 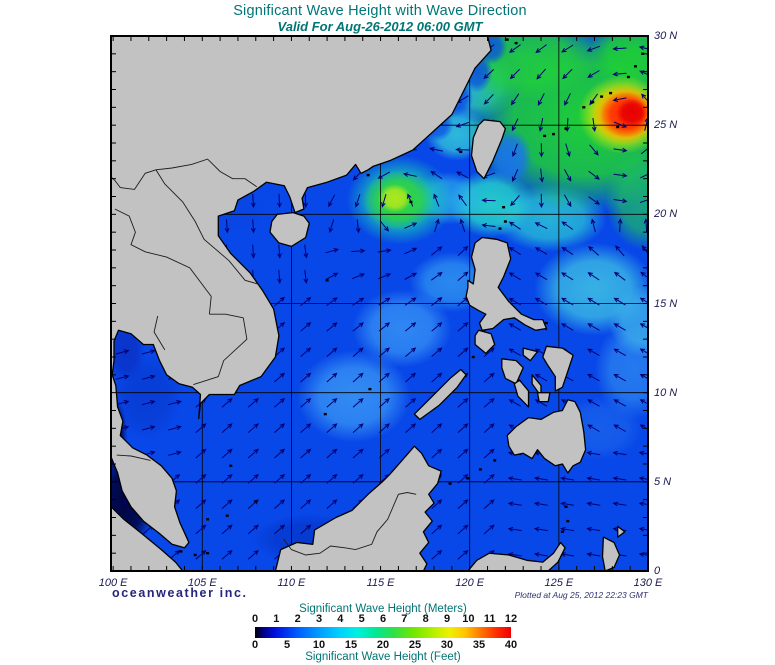 What do you see at coordinates (297, 619) in the screenshot?
I see `meters-scale-tick: 2` at bounding box center [297, 619].